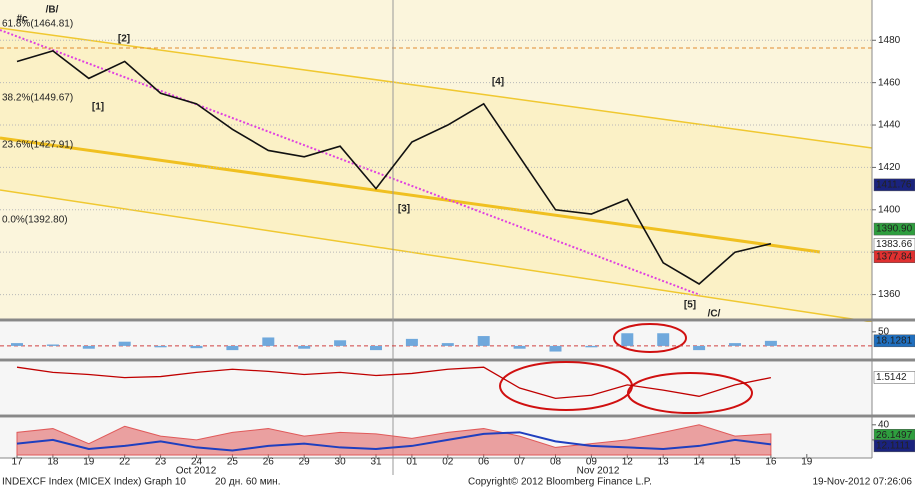  I want to click on fib-label: 38.2%(1449.67), so click(37, 98).